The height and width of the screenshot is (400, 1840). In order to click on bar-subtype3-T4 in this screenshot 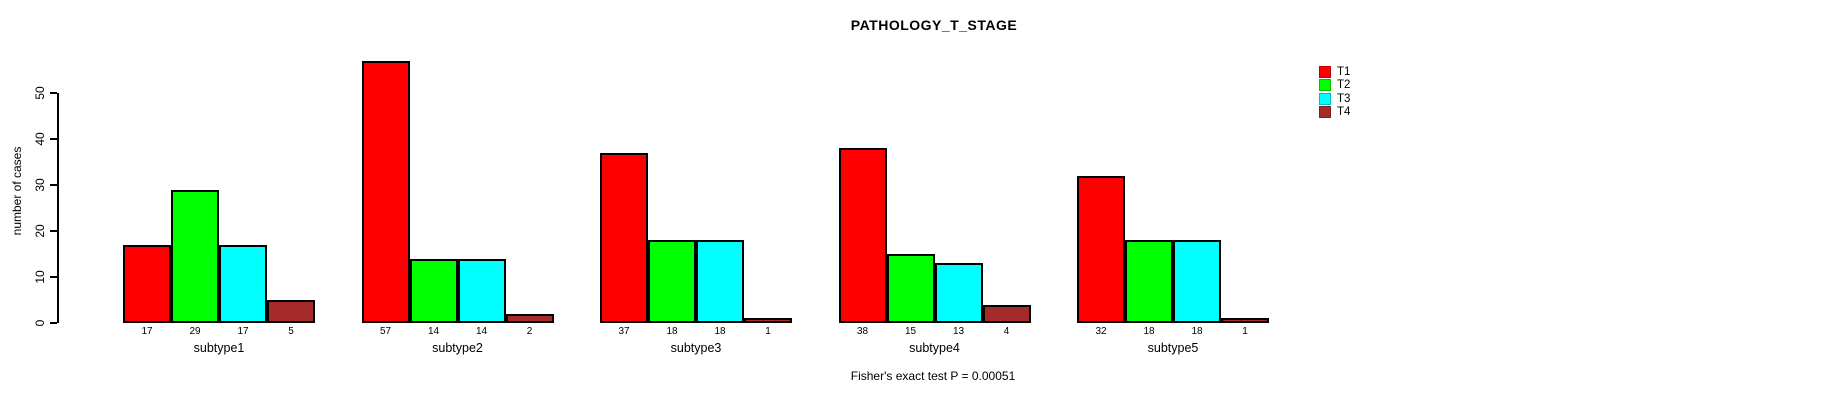, I will do `click(768, 320)`.